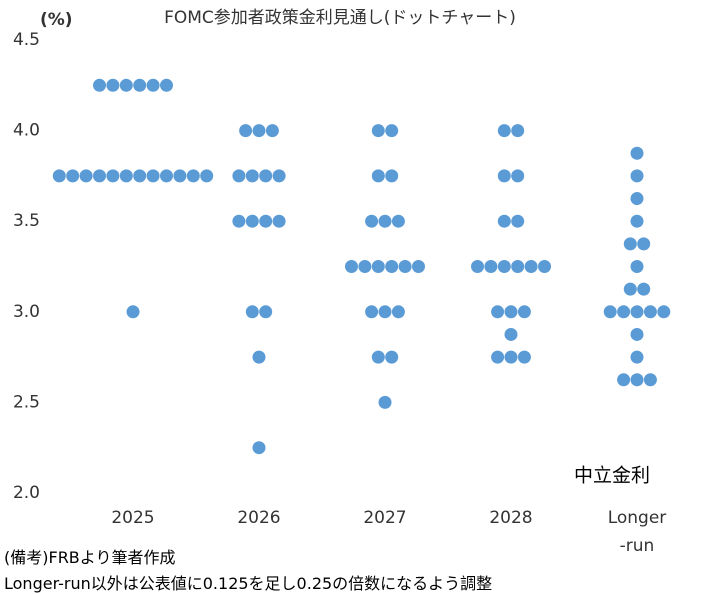 The image size is (711, 594). I want to click on note: Longer-run以外は公表値に0.125を足し0.25の倍数になるよう調整, so click(248, 583).